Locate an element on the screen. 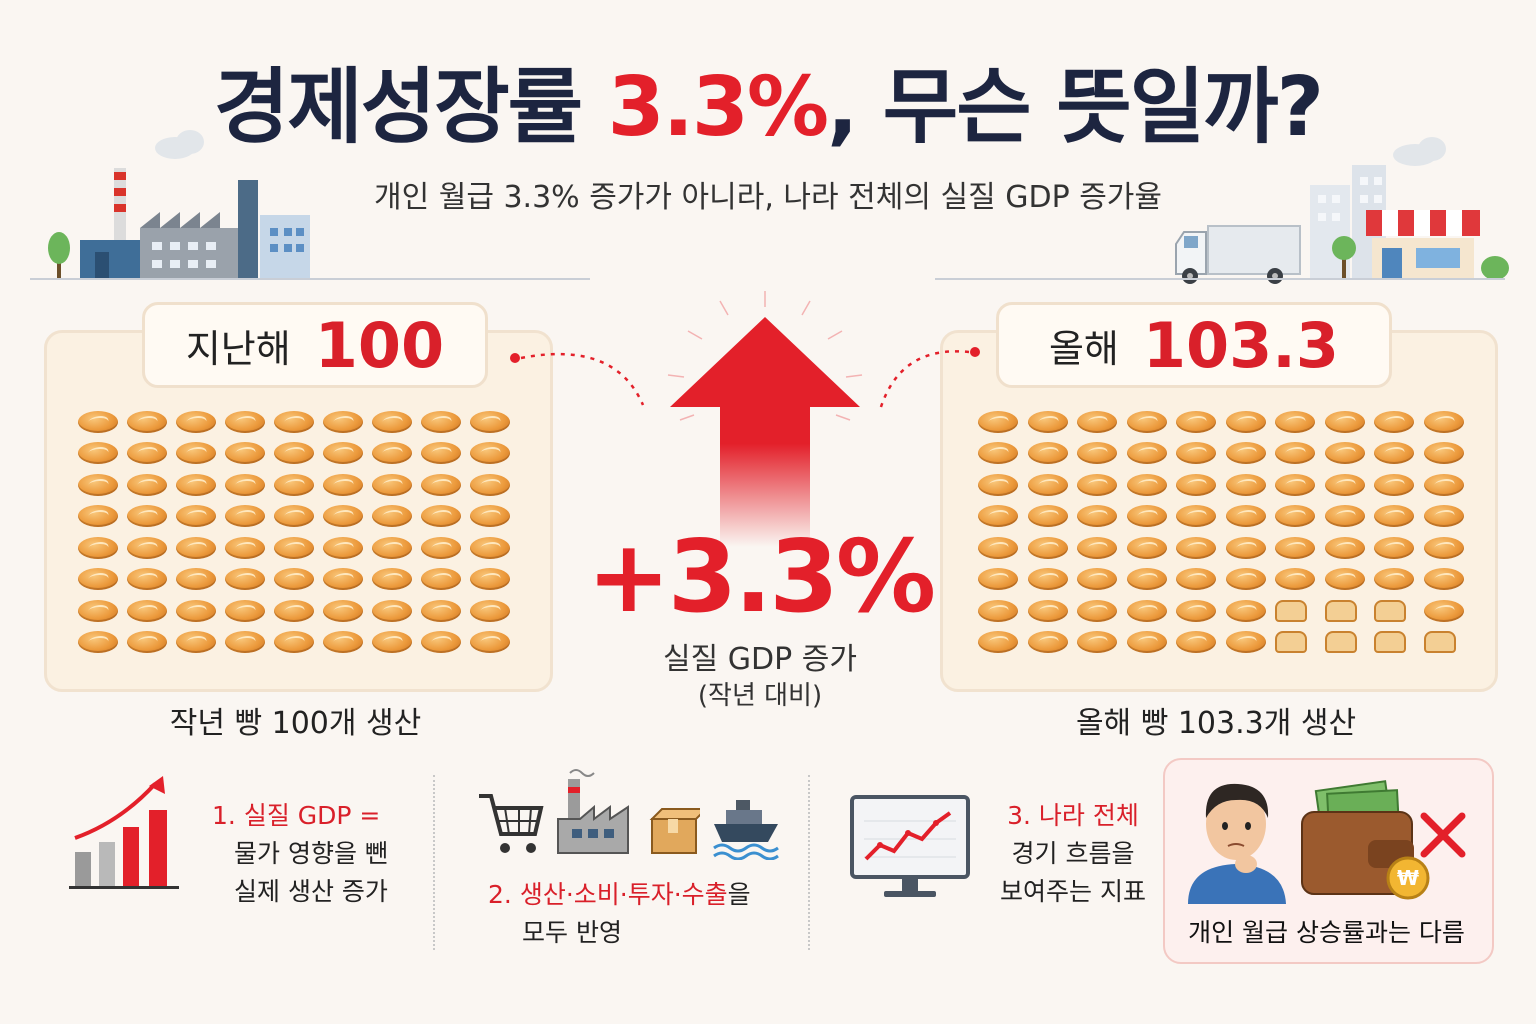  bread-grid-this-year is located at coordinates (1225, 532).